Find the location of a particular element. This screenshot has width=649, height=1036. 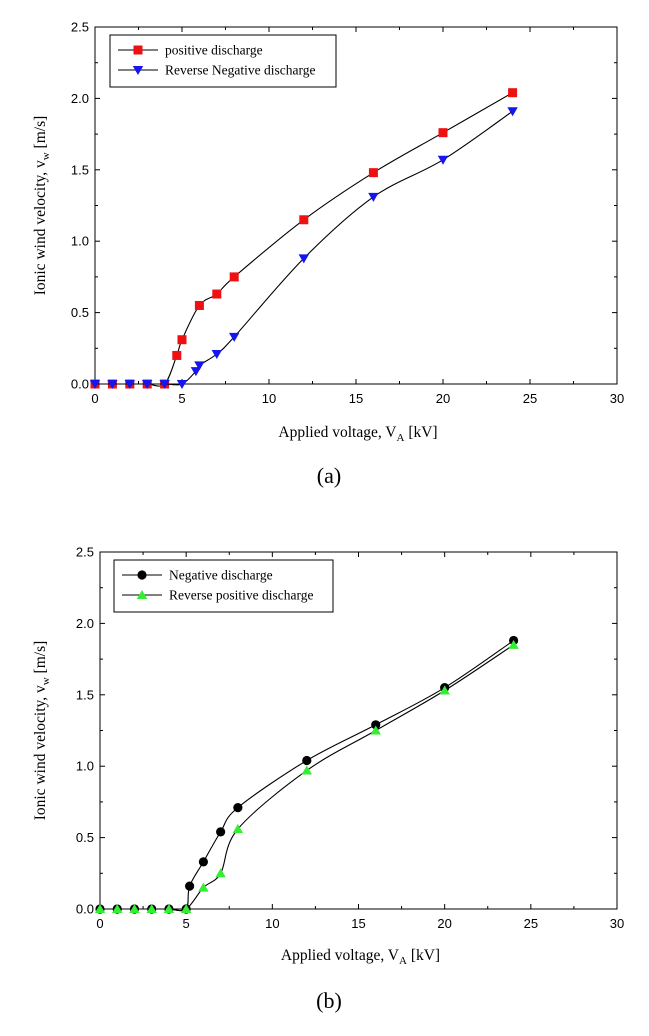

legend-label: Reverse Negative discharge is located at coordinates (240, 70).